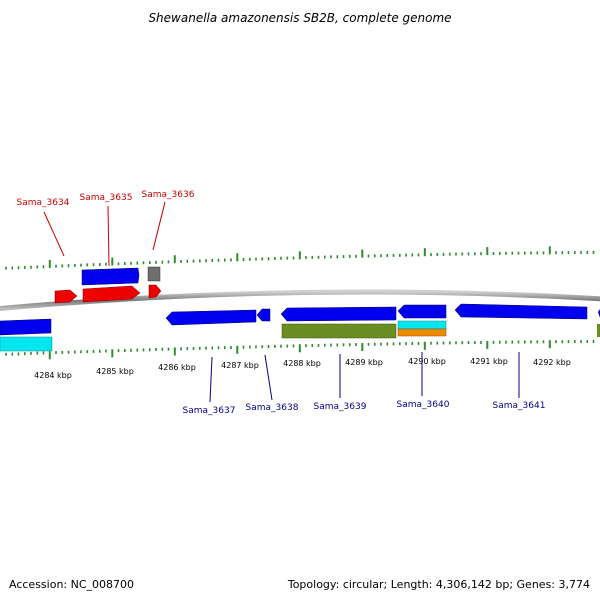  What do you see at coordinates (422, 325) in the screenshot?
I see `gene-sama-3640-cyan-bar` at bounding box center [422, 325].